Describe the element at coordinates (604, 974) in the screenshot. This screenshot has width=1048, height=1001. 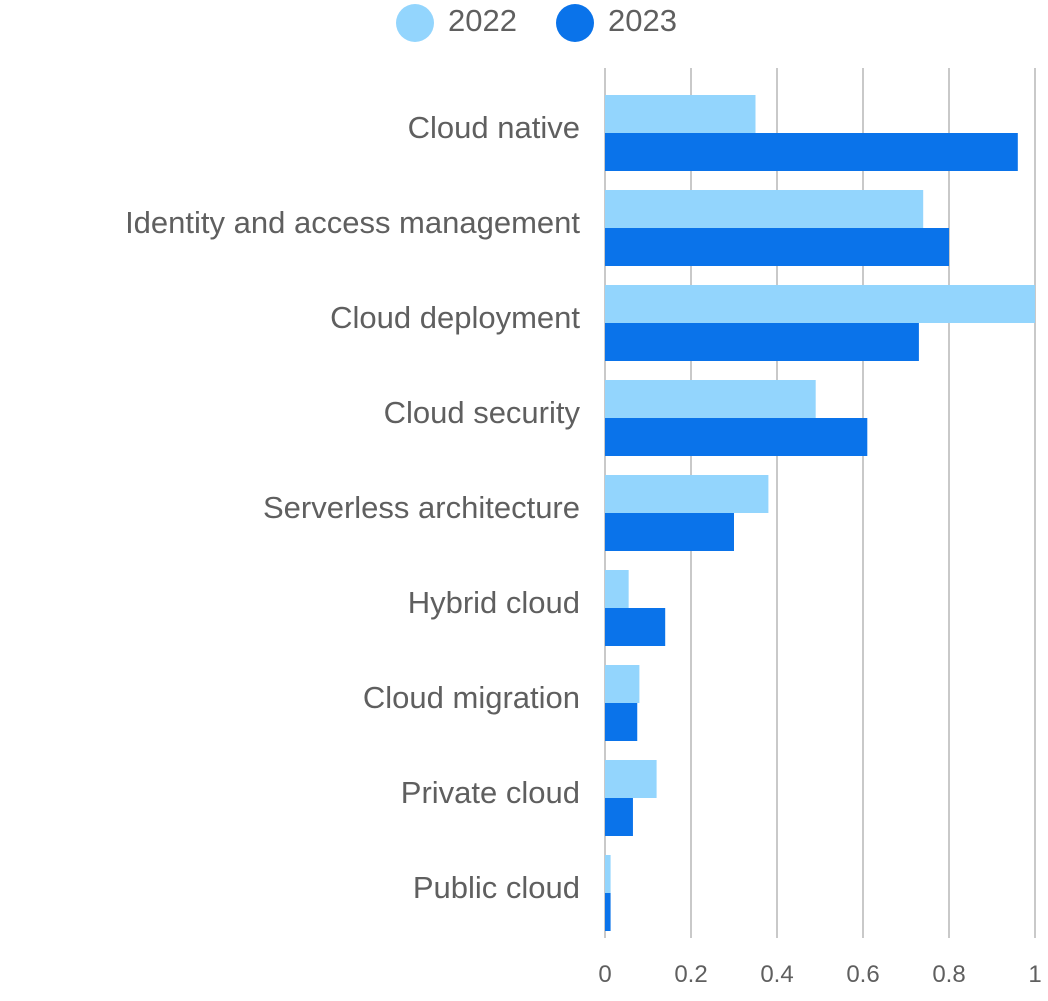
I see `x-tick-label: 0` at that location.